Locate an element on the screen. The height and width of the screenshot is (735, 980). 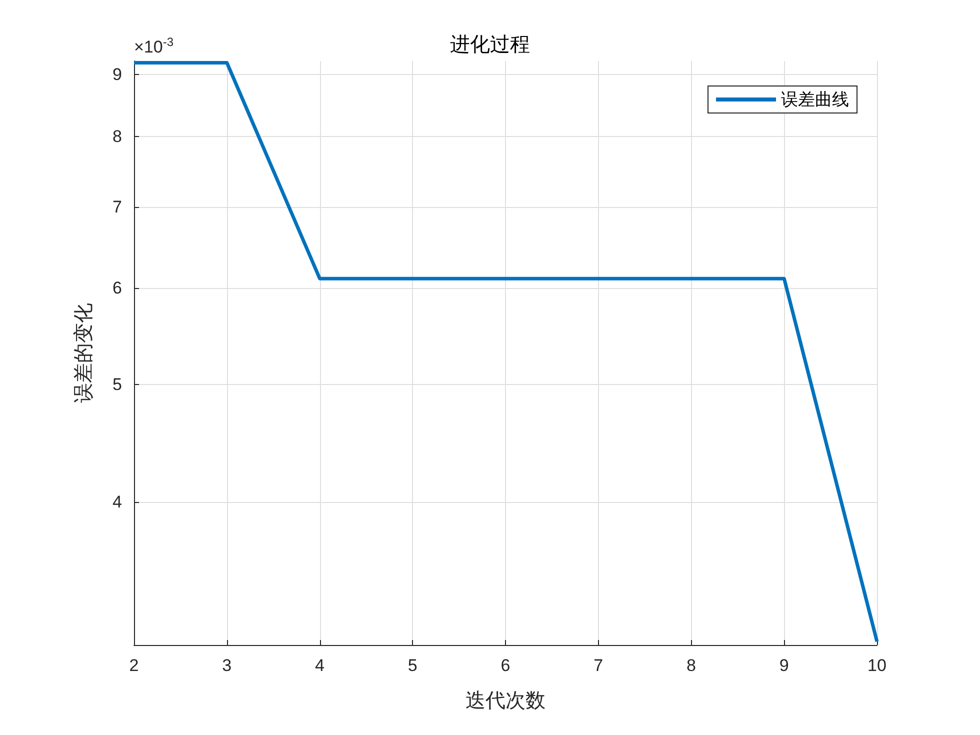
chart-title: 进化过程 is located at coordinates (490, 45).